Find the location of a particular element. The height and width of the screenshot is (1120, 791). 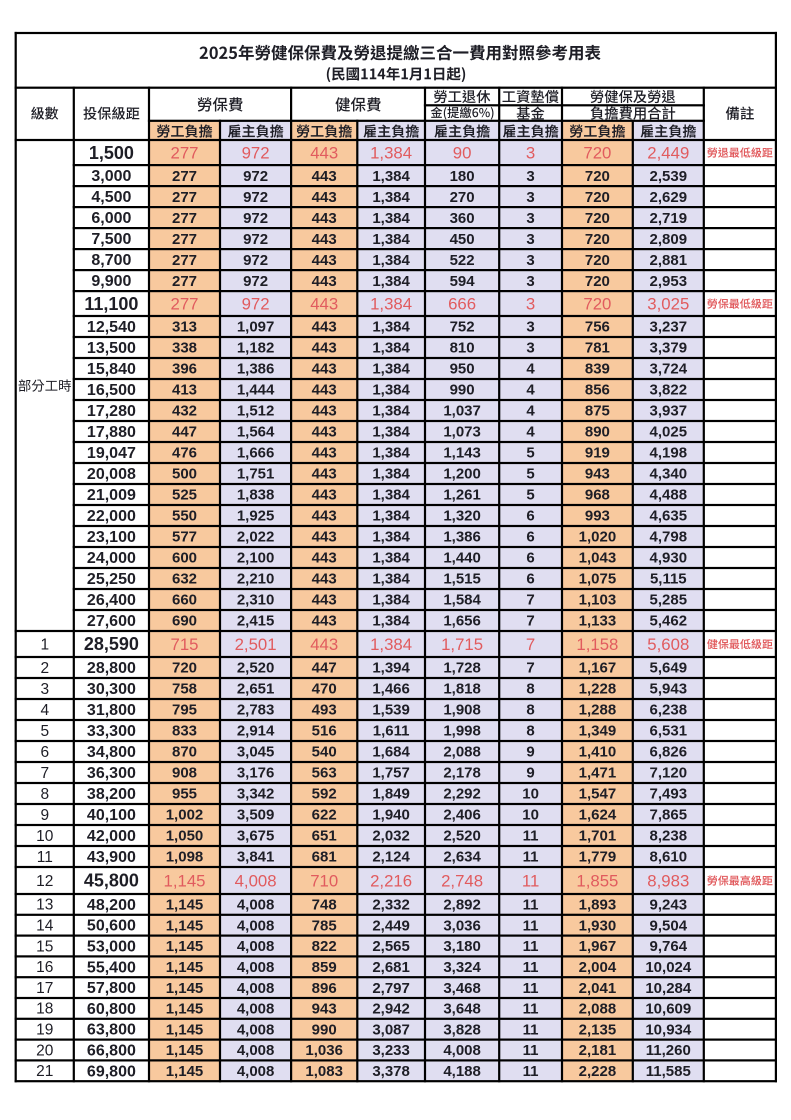

svg-text: 3,675 is located at coordinates (256, 836).